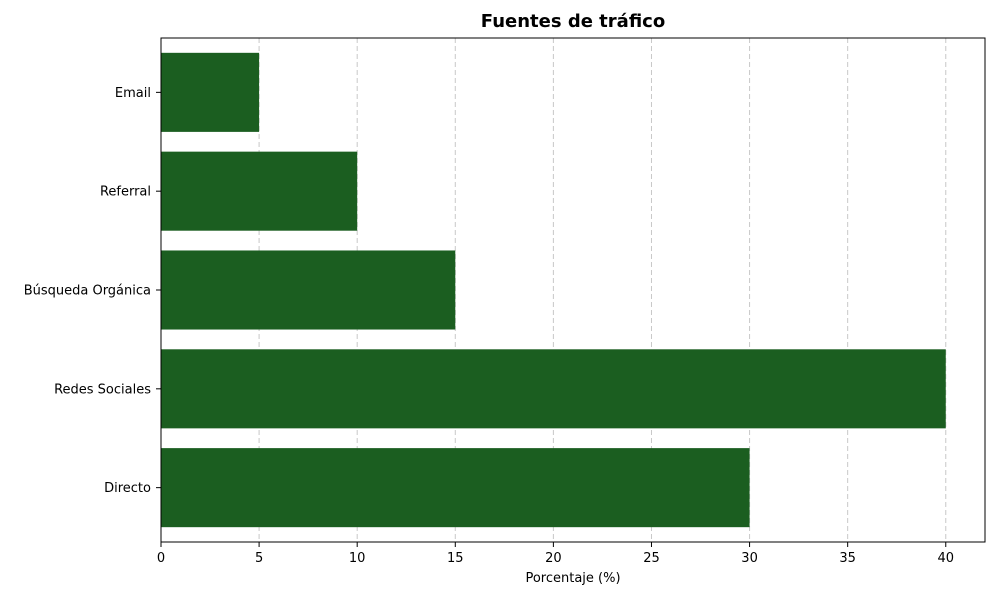  I want to click on y-tick-label: Redes Sociales, so click(102, 389).